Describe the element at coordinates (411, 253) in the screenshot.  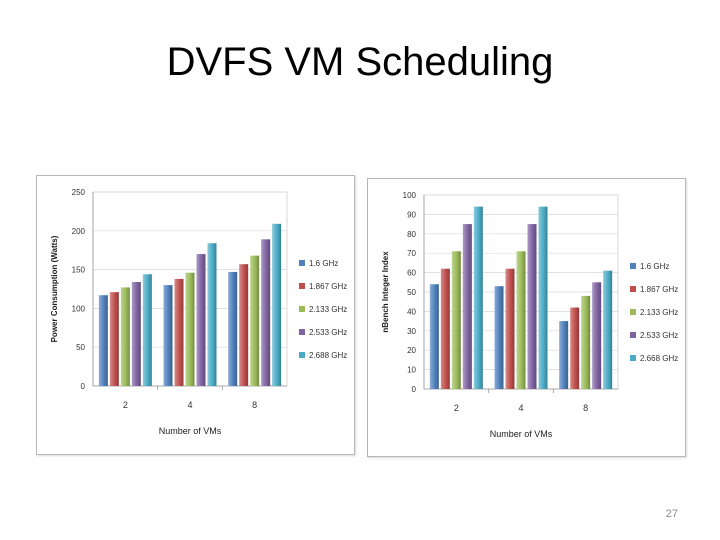
I see `y-tick-label: 70` at that location.